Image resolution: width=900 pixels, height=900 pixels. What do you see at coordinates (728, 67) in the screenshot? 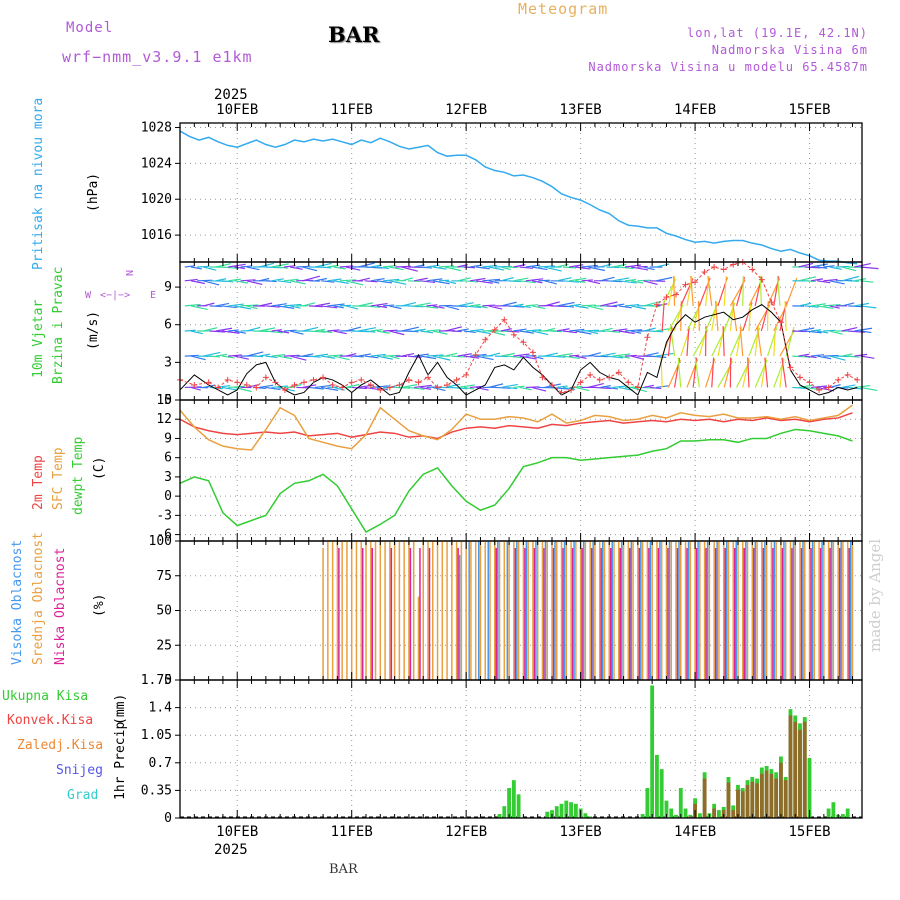
I see `model-elevation-label: Nadmorska Visina u modelu 65.4587m` at bounding box center [728, 67].